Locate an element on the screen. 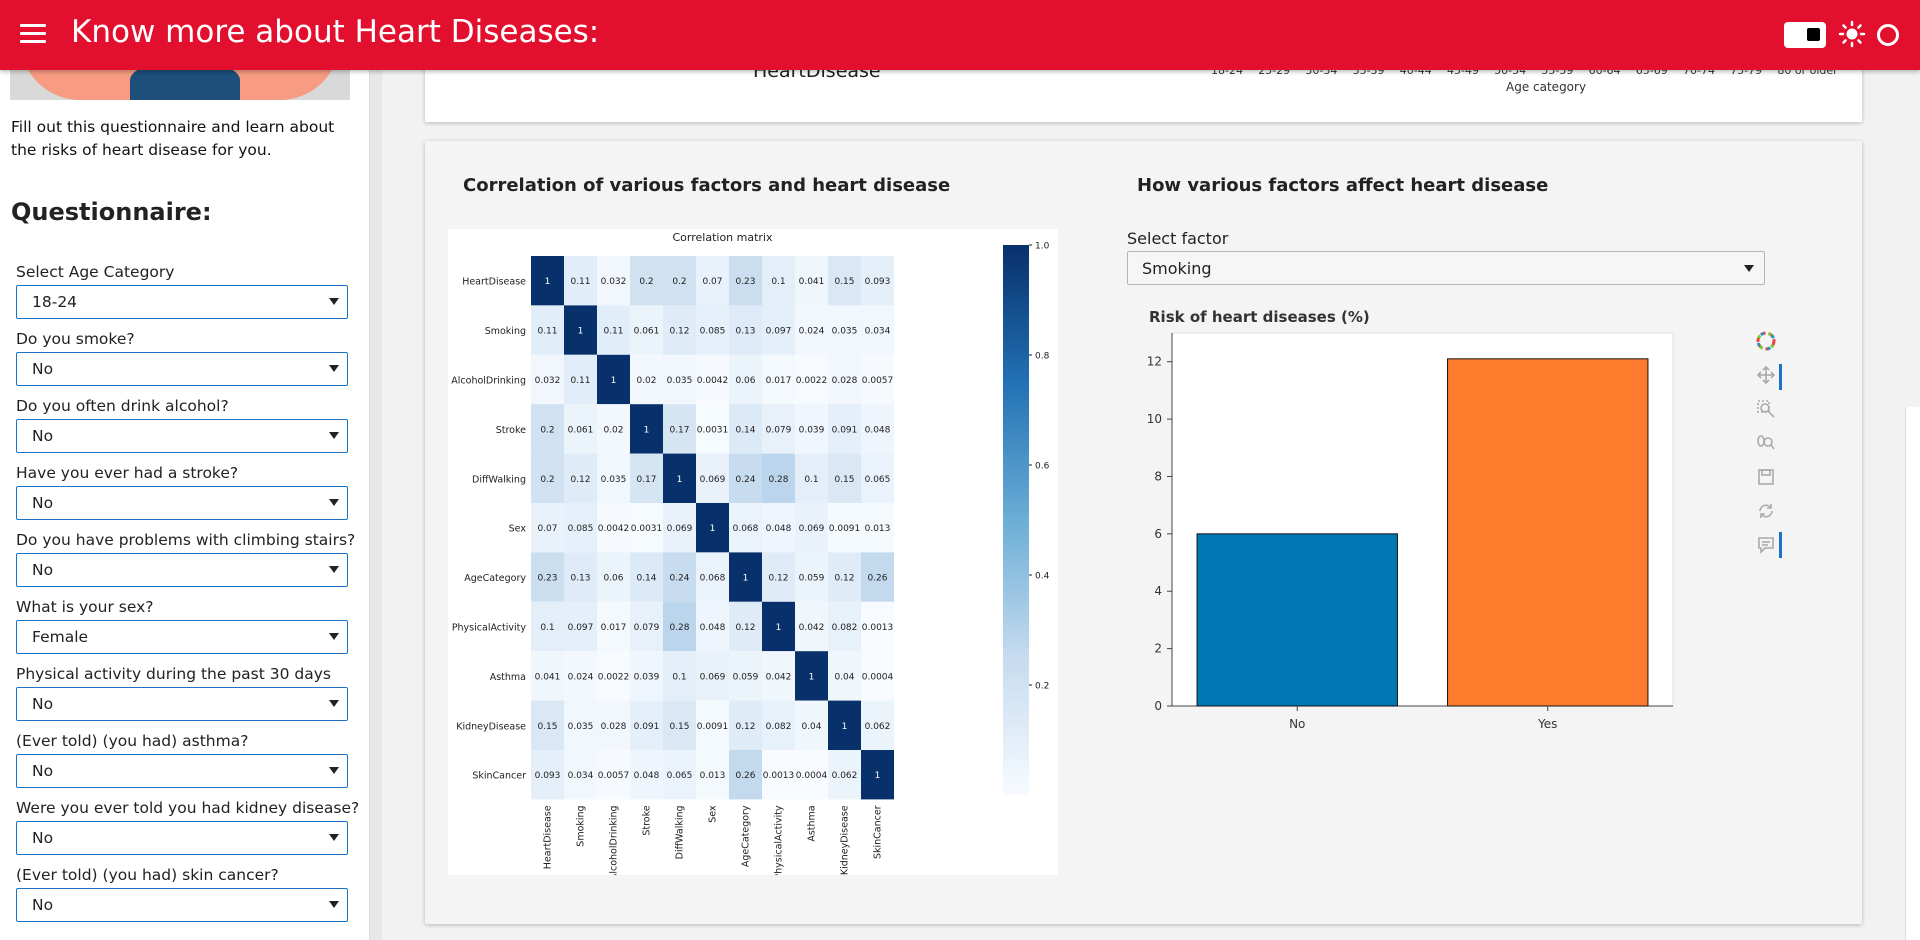 The width and height of the screenshot is (1920, 940). heatmap-row-label: Smoking is located at coordinates (505, 331).